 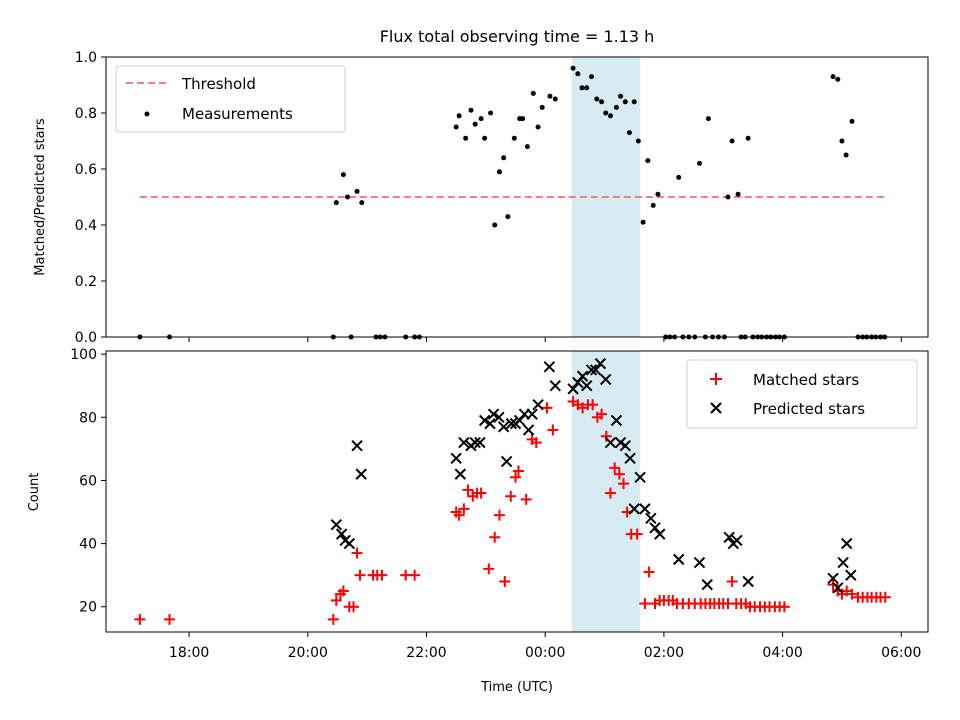 I want to click on bottom-x-tick-label: 20:00, so click(x=308, y=653).